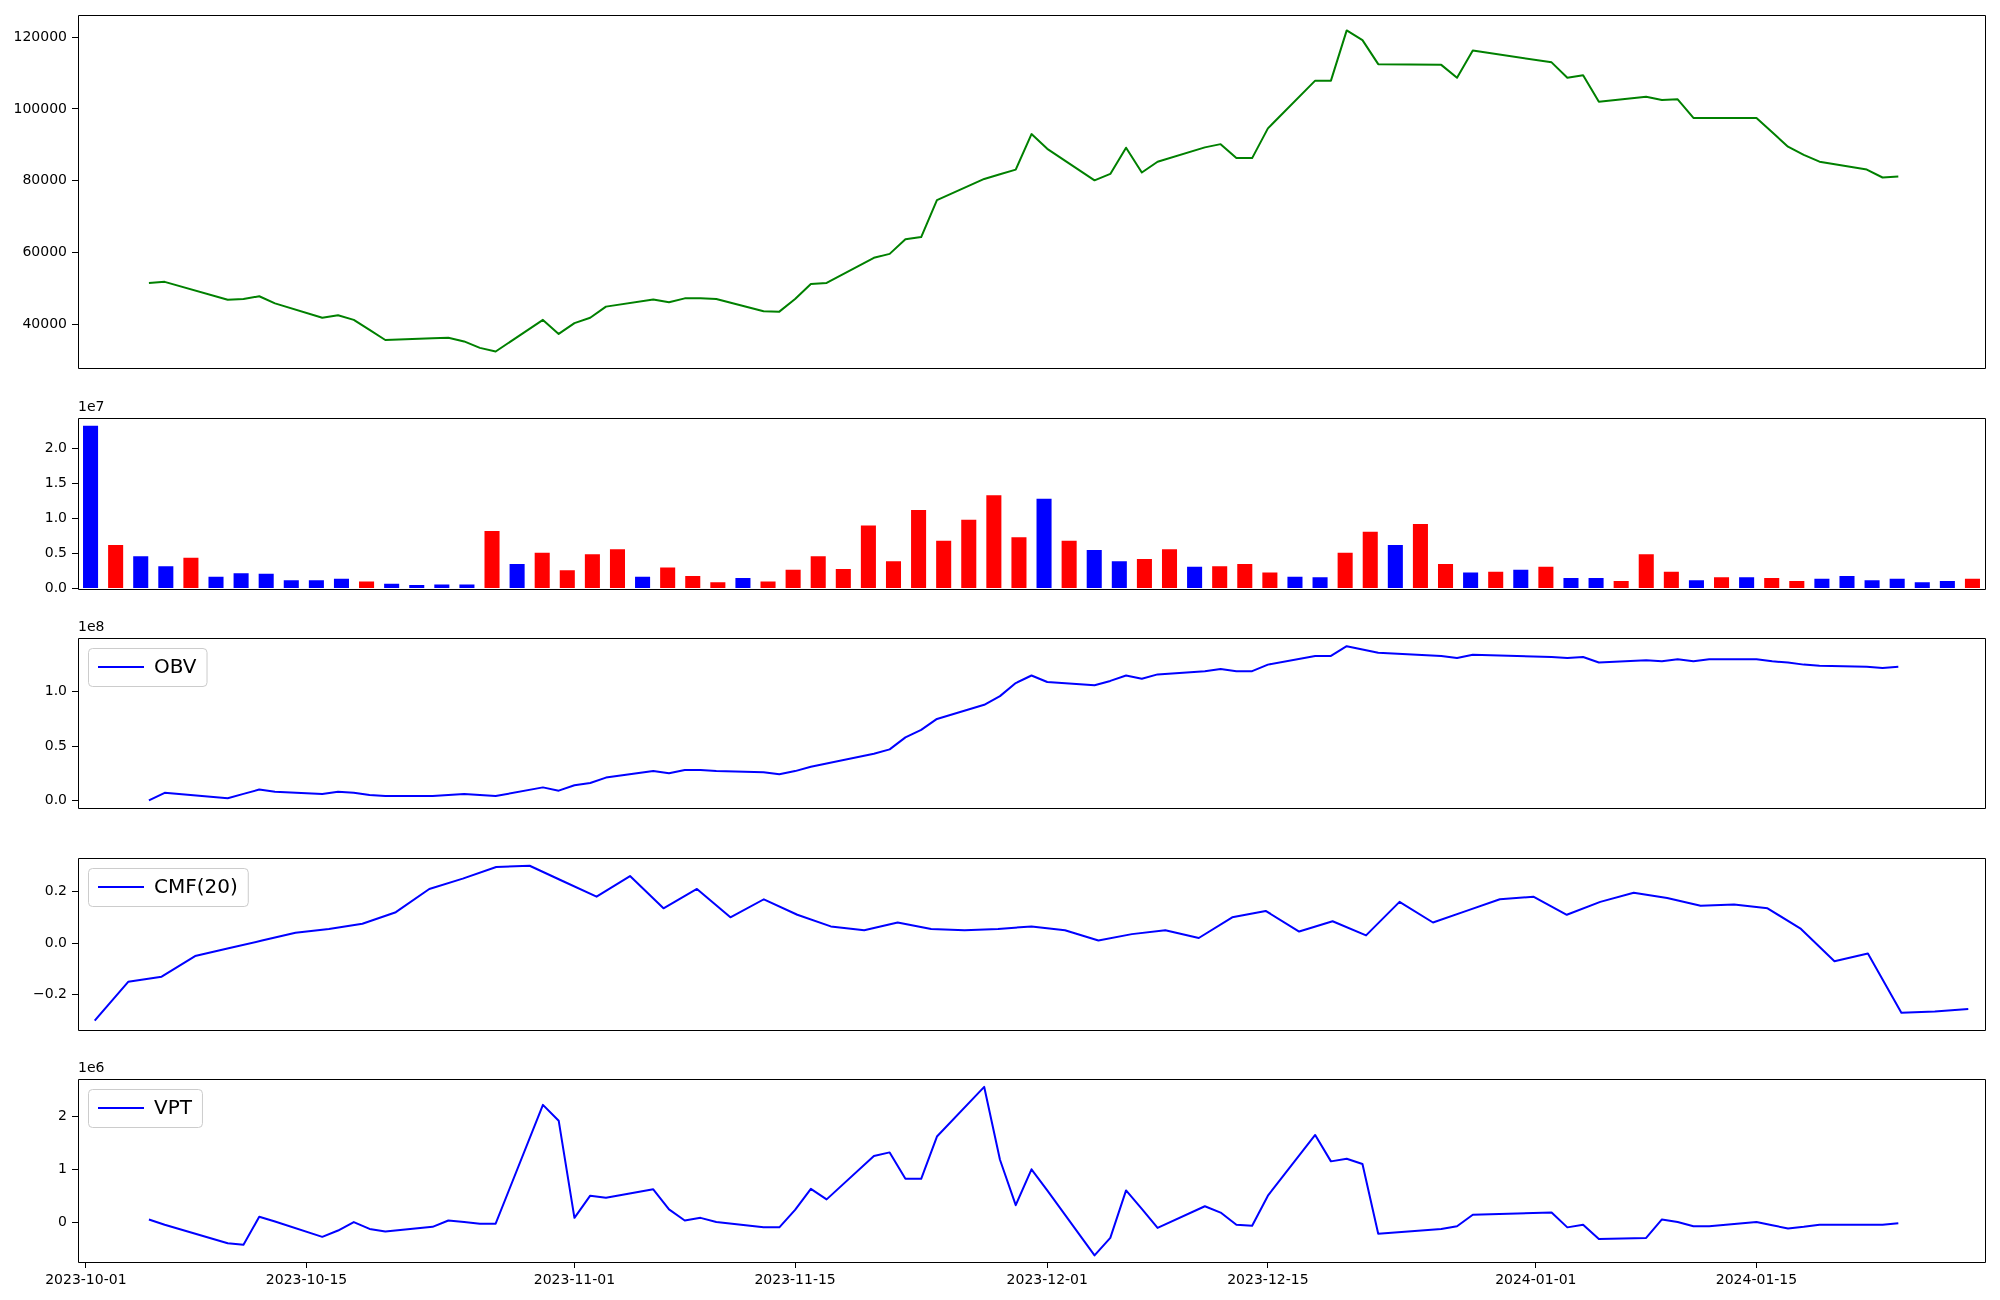 The height and width of the screenshot is (1300, 2000). What do you see at coordinates (574, 1279) in the screenshot?
I see `x-tick-label: 2023-11-01` at bounding box center [574, 1279].